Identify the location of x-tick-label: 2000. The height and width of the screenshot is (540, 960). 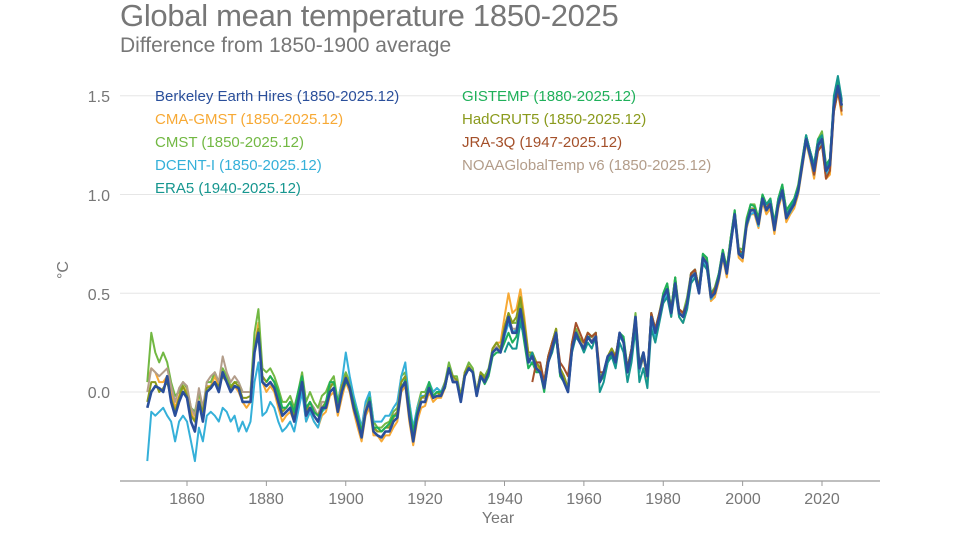
(743, 499).